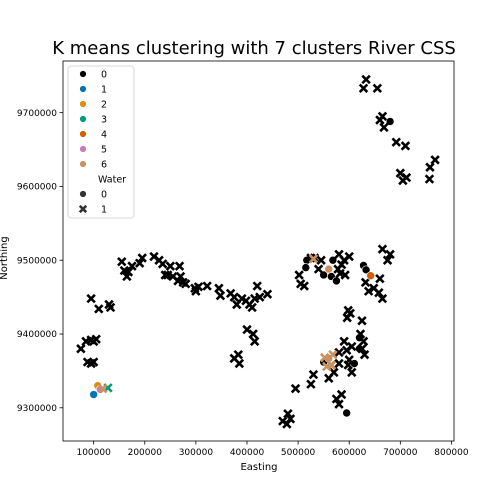 The height and width of the screenshot is (504, 504). What do you see at coordinates (104, 134) in the screenshot?
I see `svg-text: 4` at bounding box center [104, 134].